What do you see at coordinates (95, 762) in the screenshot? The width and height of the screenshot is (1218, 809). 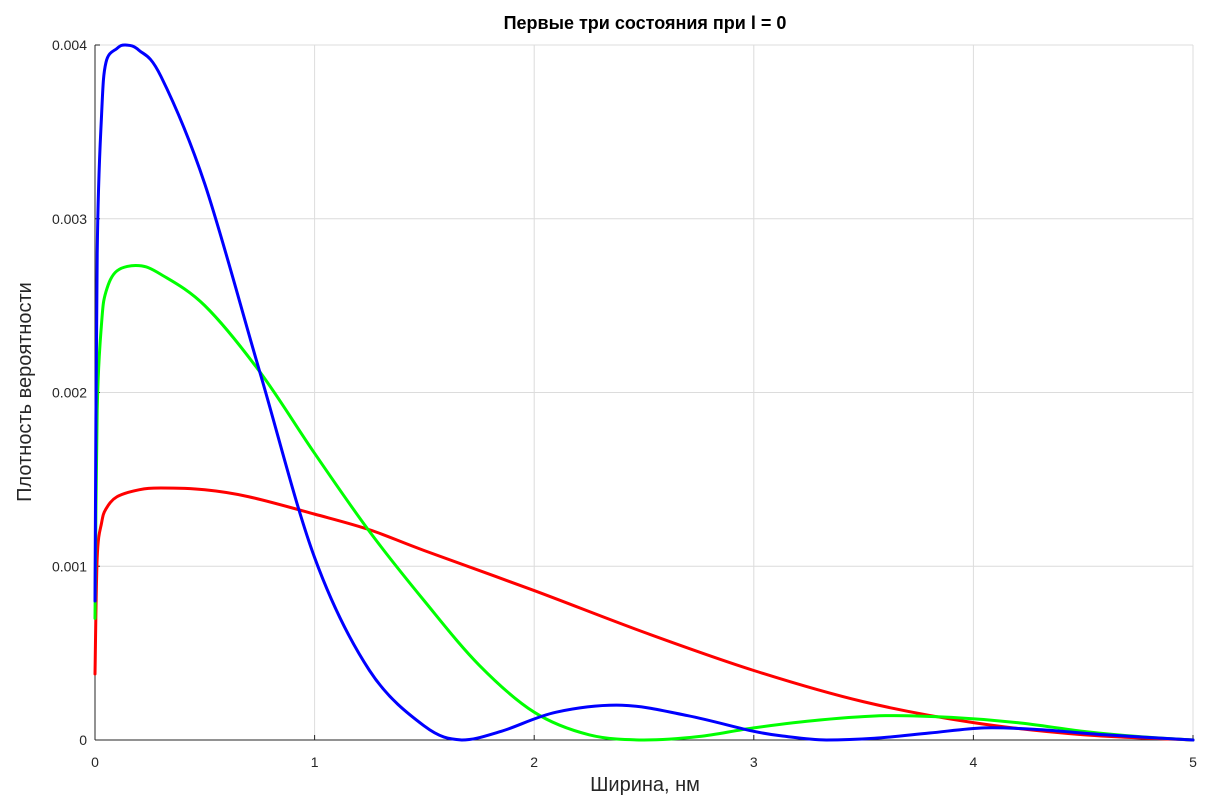 I see `x-tick-label: 0` at bounding box center [95, 762].